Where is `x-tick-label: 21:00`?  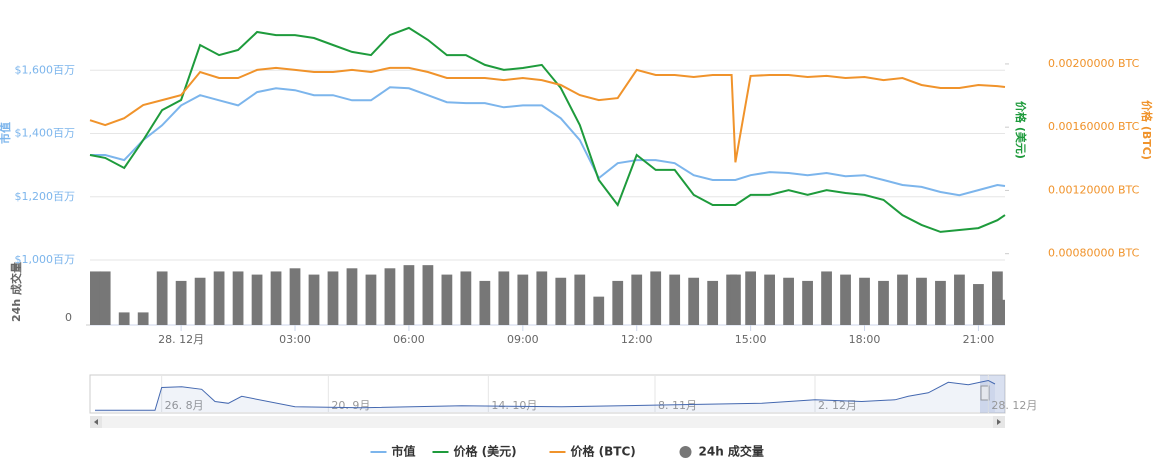 x-tick-label: 21:00 is located at coordinates (979, 339).